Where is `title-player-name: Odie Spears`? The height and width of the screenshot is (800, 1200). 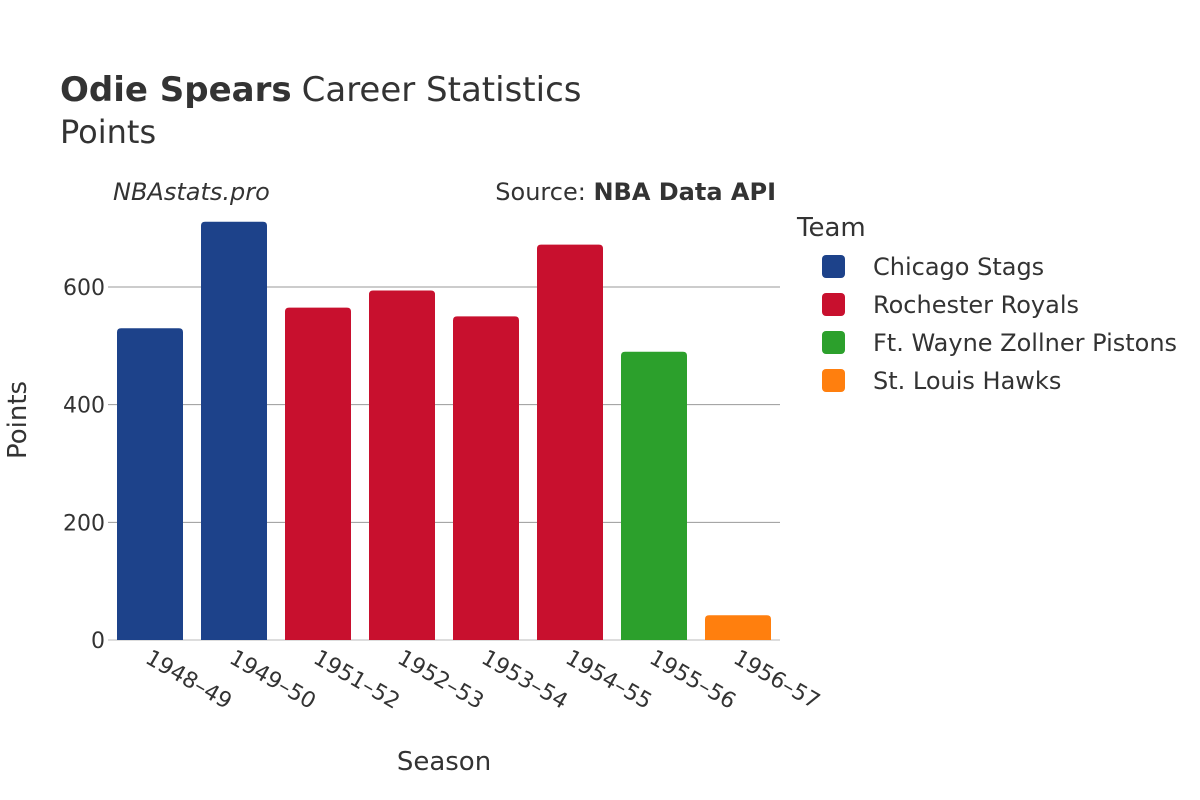
title-player-name: Odie Spears is located at coordinates (176, 90).